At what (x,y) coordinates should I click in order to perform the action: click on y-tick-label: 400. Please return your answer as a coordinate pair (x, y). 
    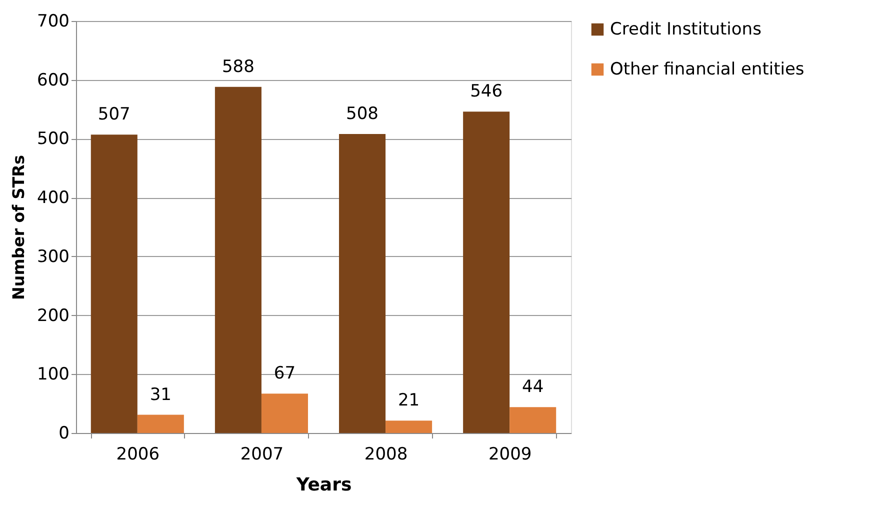
    Looking at the image, I should click on (53, 198).